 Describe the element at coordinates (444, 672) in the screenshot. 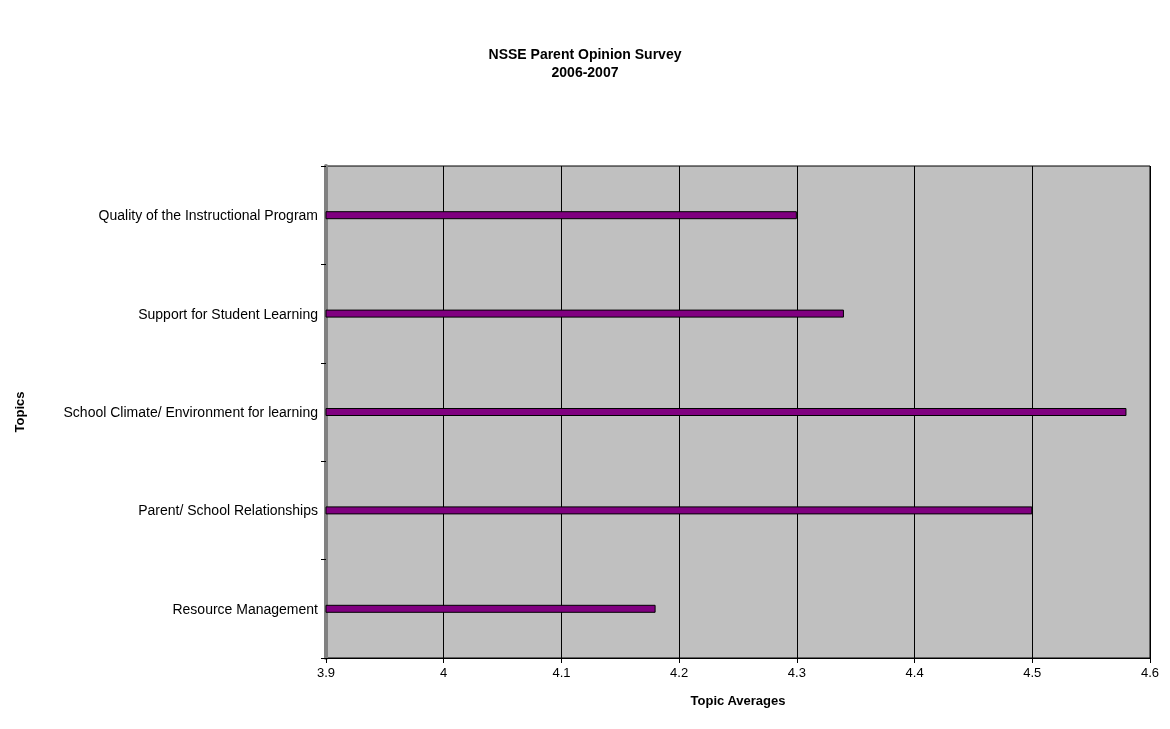

I see `x-tick-label: 4` at that location.